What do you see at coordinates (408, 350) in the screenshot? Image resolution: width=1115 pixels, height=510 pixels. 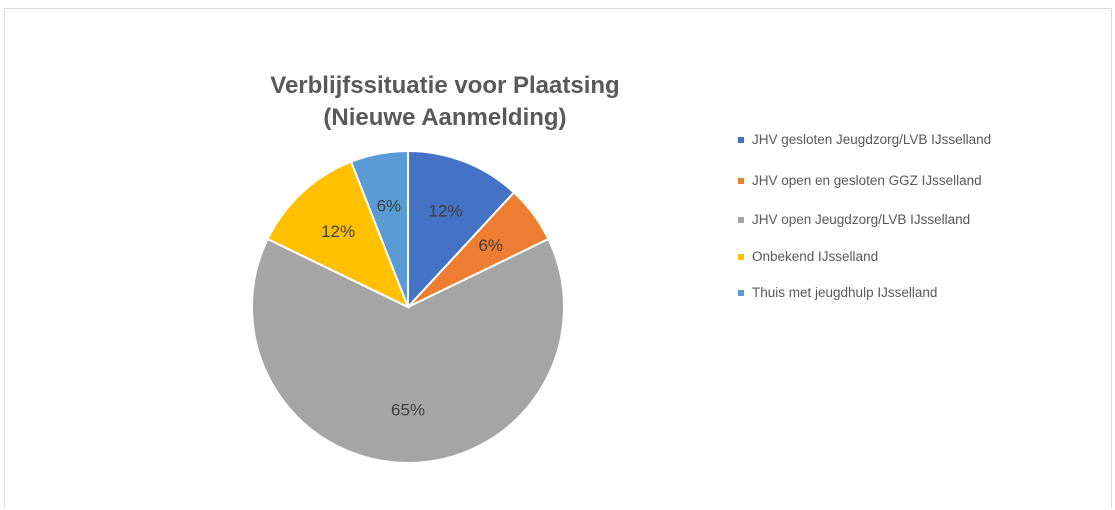 I see `pie-slice-jhv-open-jeugdzorg` at bounding box center [408, 350].